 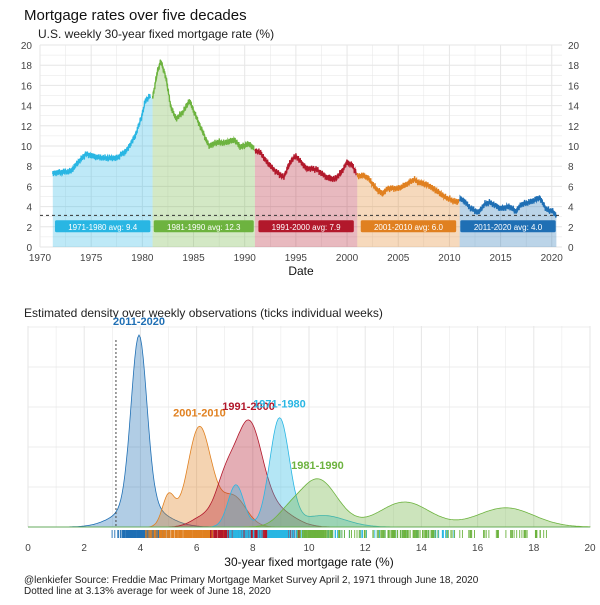 I want to click on avg-label-1971-1980: 1971-1980 avg: 9.4, so click(x=102, y=226).